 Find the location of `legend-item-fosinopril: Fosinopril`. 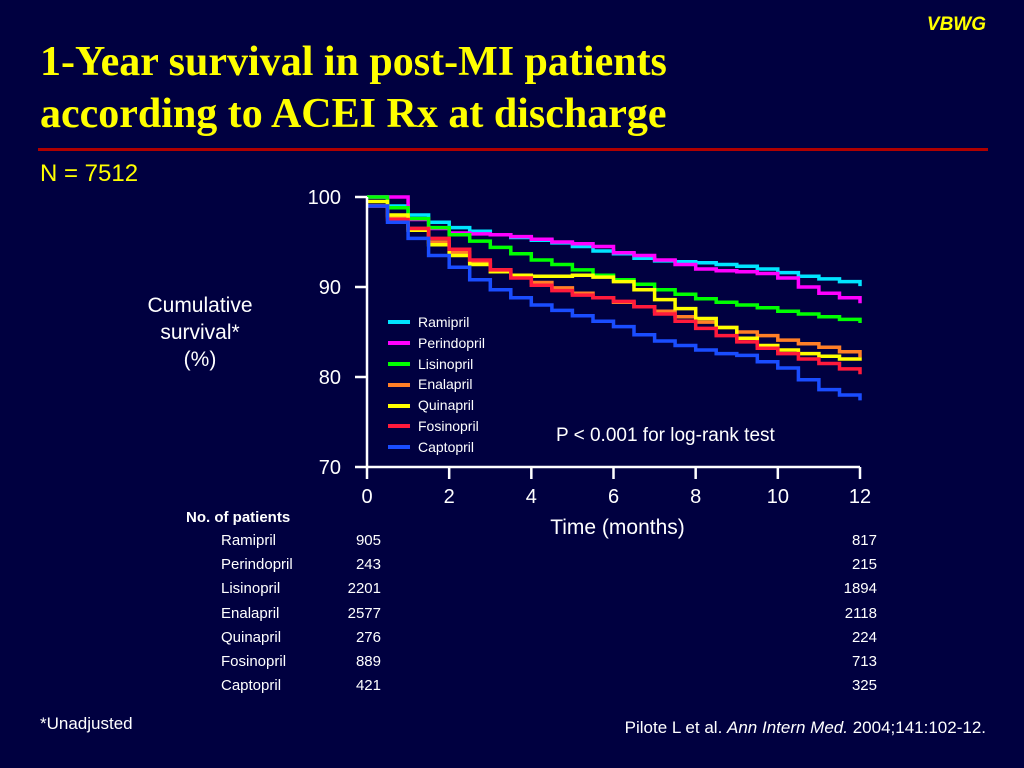

legend-item-fosinopril: Fosinopril is located at coordinates (436, 426).